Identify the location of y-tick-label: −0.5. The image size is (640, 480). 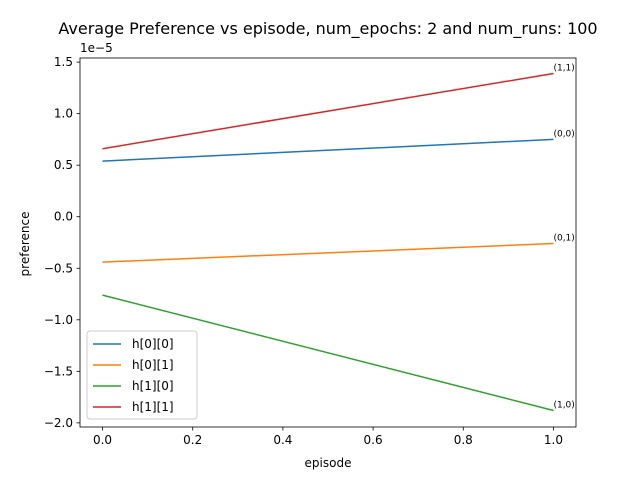
(58, 268).